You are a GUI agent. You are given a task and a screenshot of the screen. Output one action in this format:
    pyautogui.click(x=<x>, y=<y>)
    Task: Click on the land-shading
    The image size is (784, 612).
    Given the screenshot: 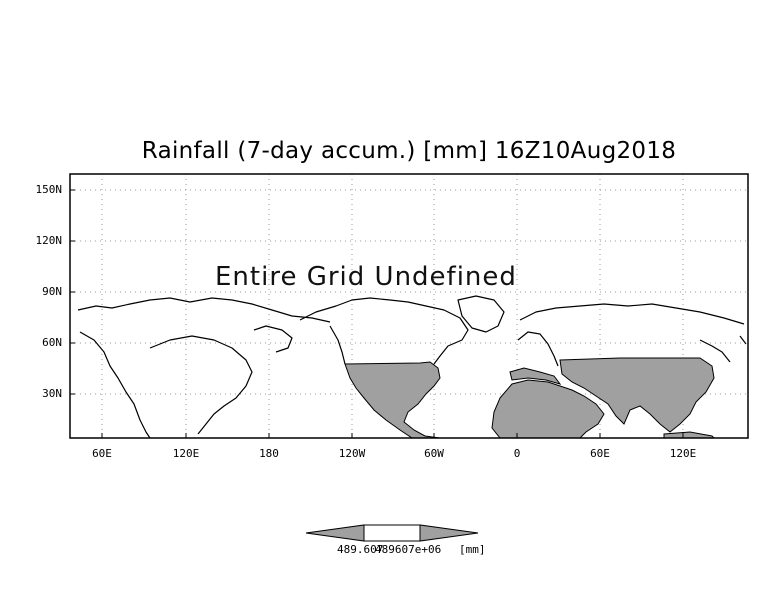 What is the action you would take?
    pyautogui.click(x=530, y=398)
    